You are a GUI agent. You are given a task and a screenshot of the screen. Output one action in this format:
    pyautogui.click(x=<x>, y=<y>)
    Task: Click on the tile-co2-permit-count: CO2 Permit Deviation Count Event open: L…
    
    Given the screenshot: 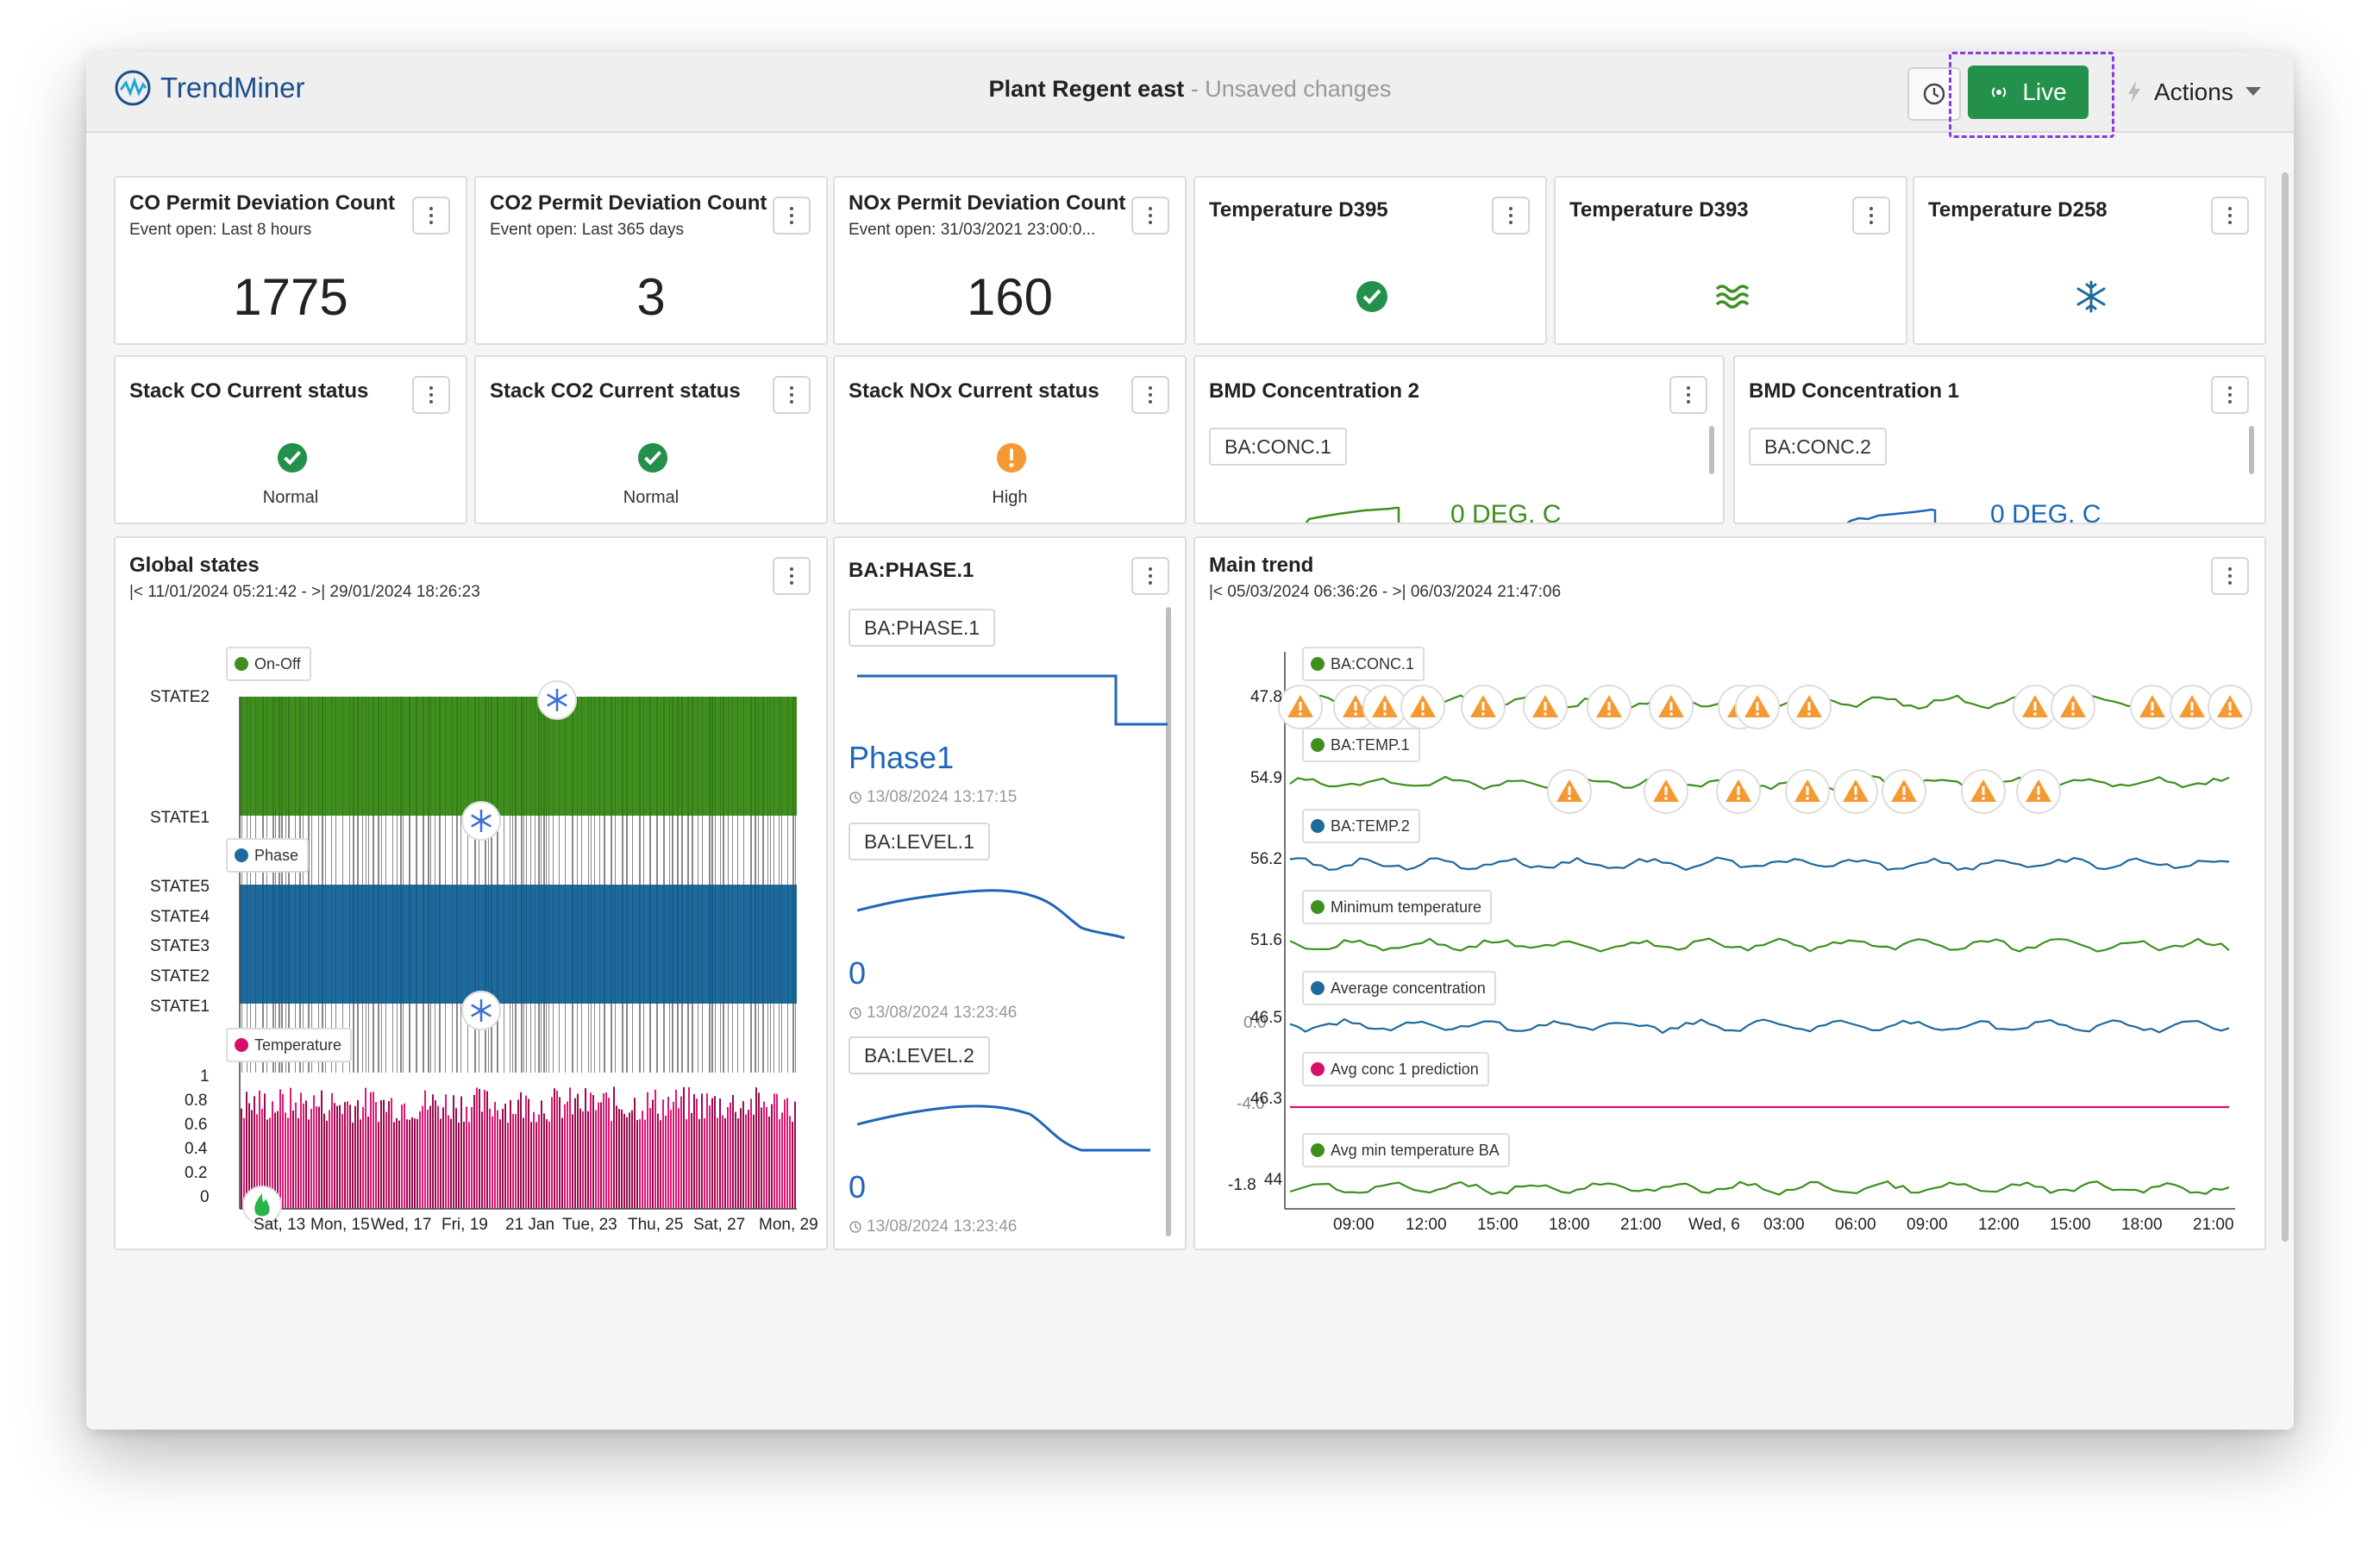 What is the action you would take?
    pyautogui.click(x=651, y=260)
    